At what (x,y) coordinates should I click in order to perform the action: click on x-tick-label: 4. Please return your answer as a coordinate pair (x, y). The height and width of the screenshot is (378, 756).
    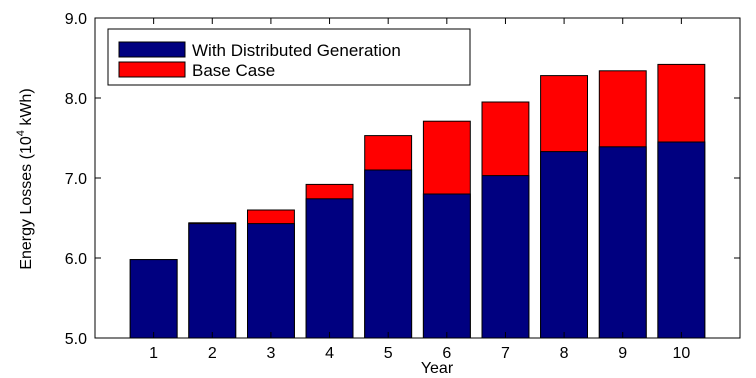
    Looking at the image, I should click on (329, 353).